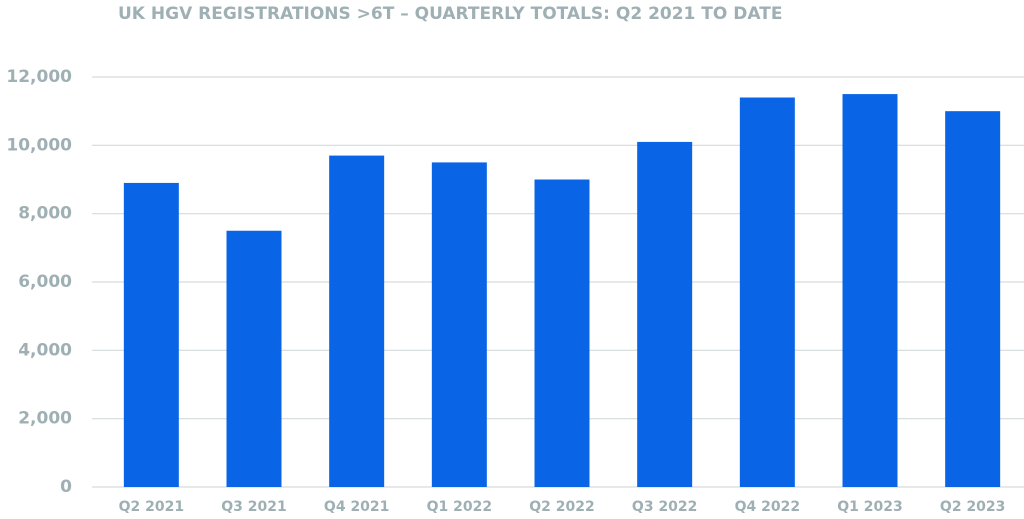  Describe the element at coordinates (253, 507) in the screenshot. I see `x-tick-label: Q3 2021` at that location.